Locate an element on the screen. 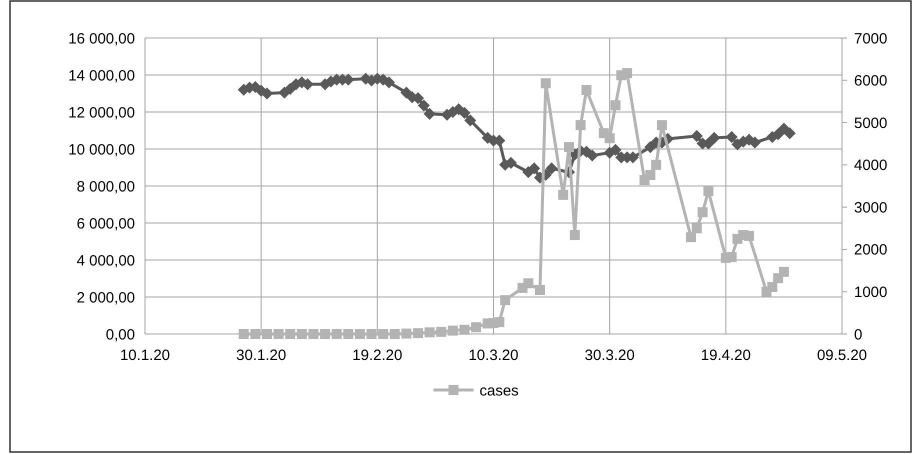 The height and width of the screenshot is (454, 913). y2-tick-label: 1000 is located at coordinates (871, 292).